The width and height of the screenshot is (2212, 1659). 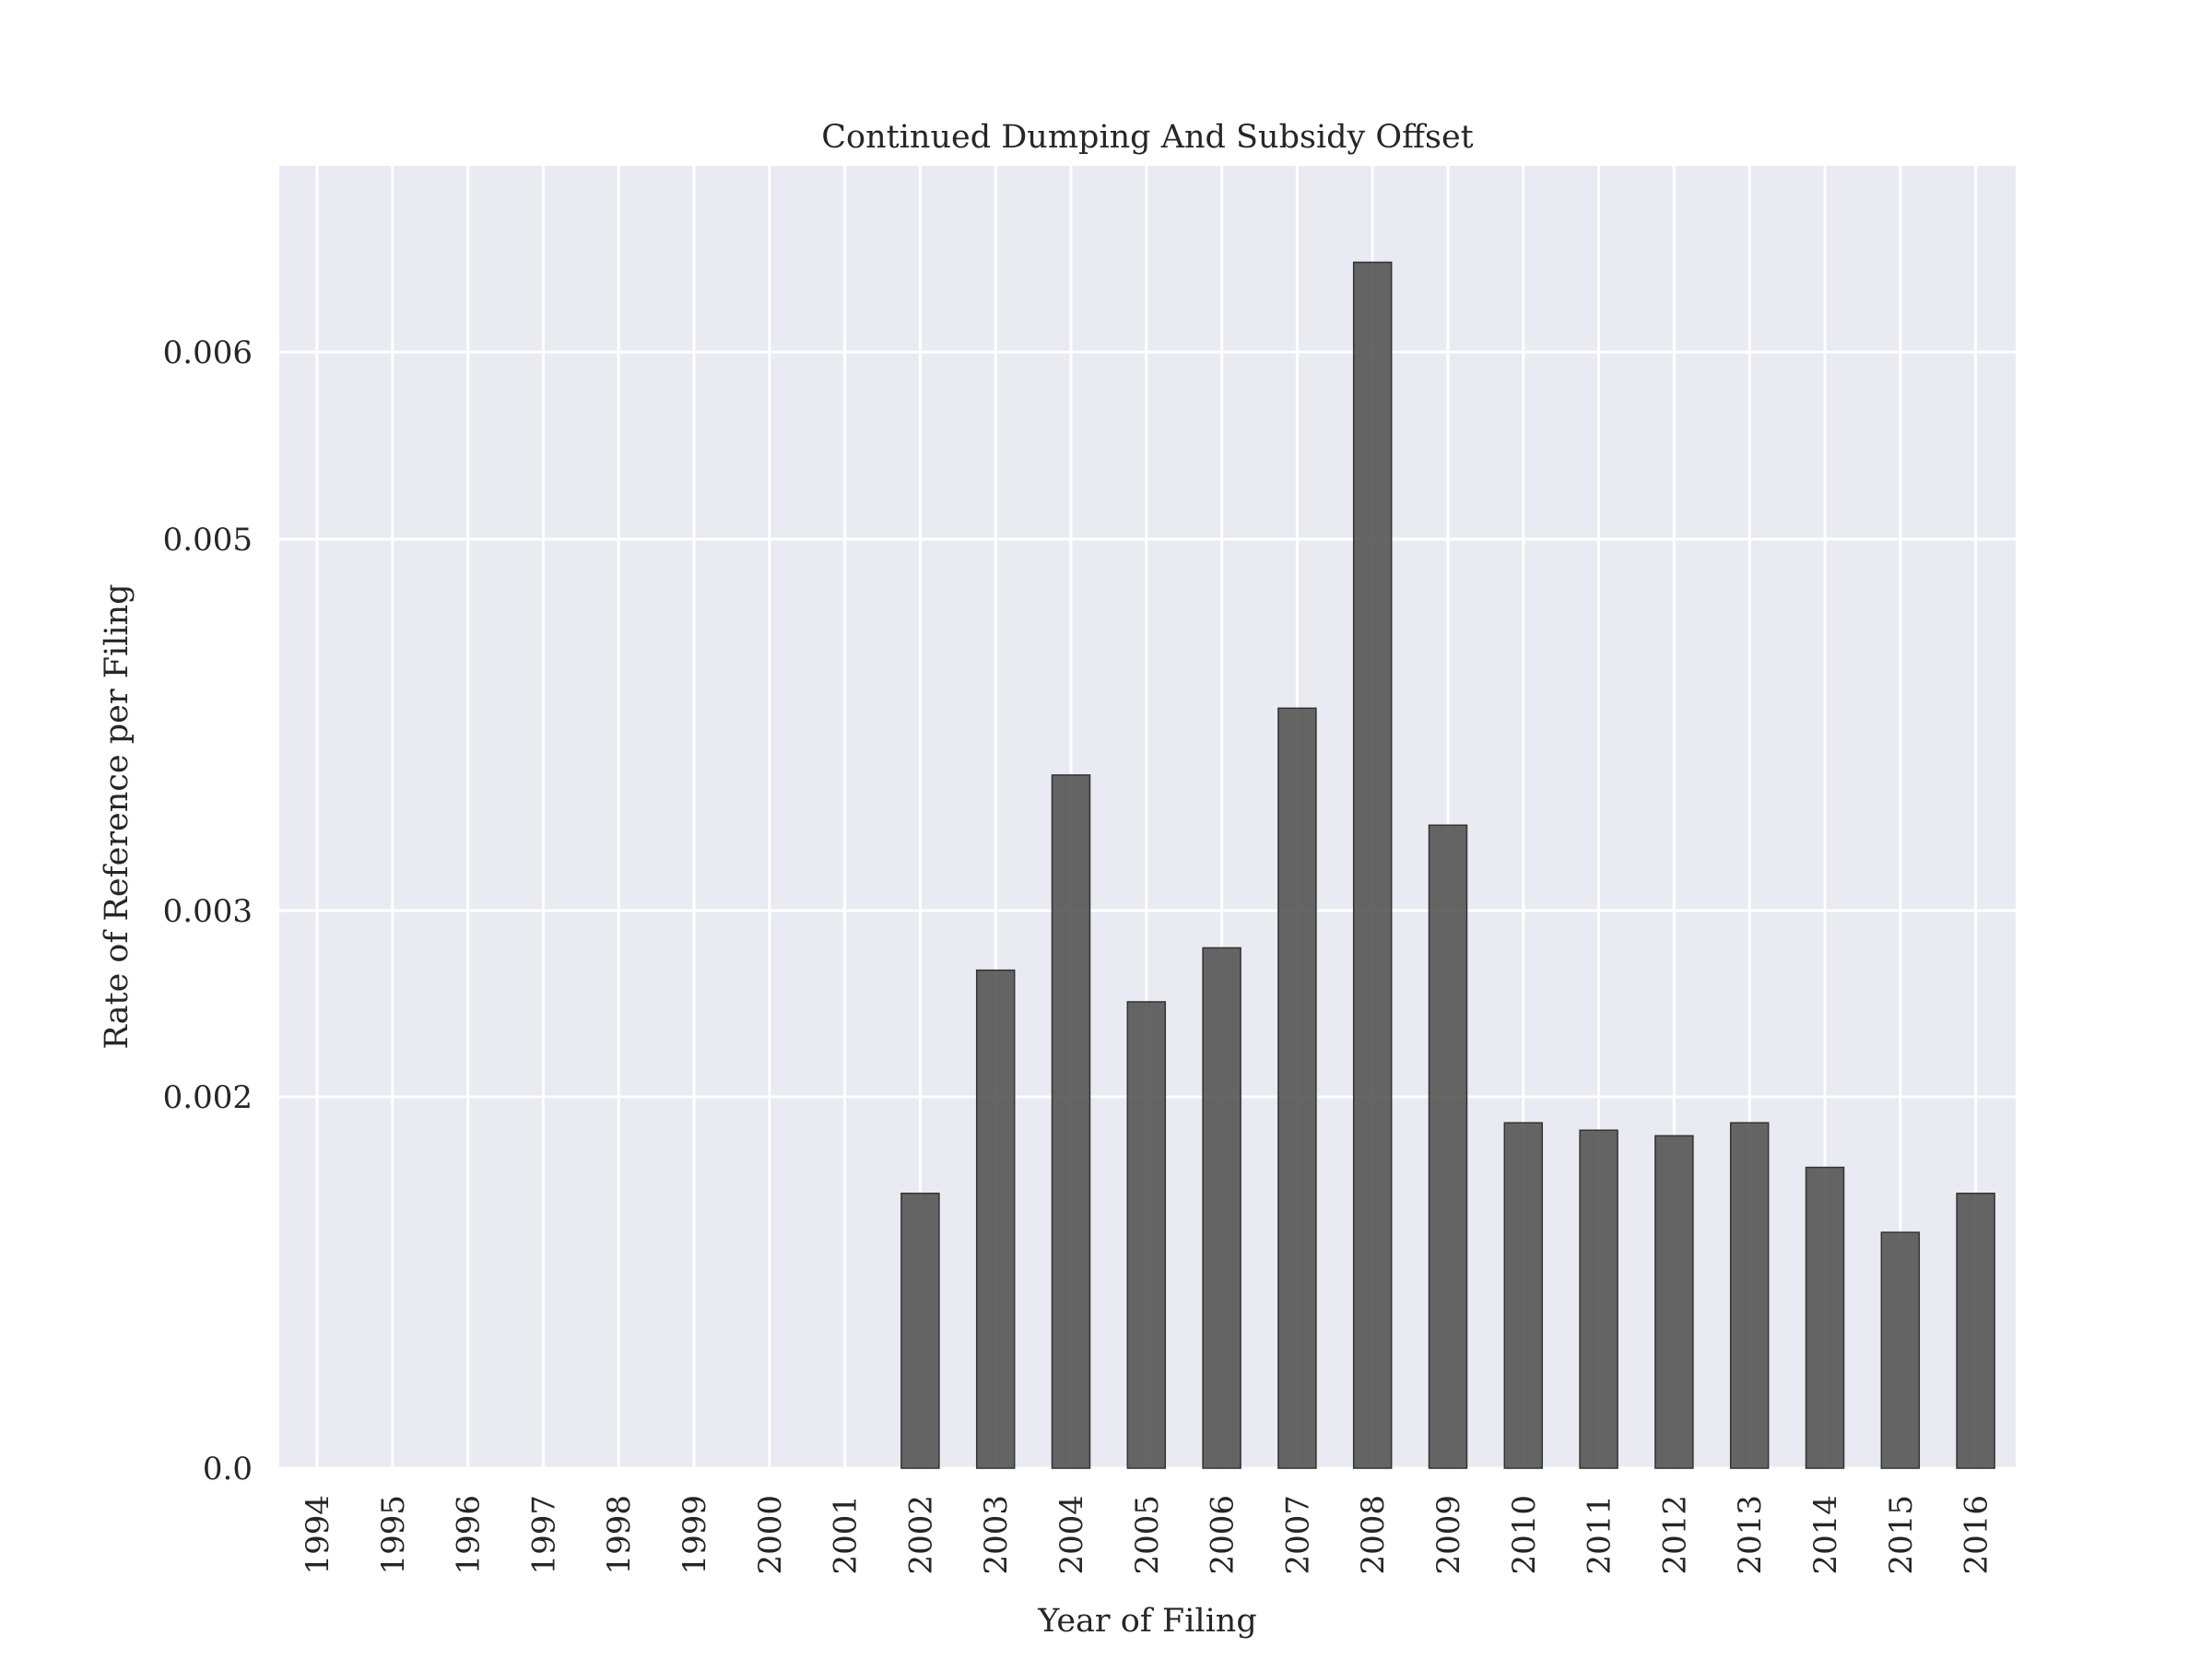 What do you see at coordinates (1147, 137) in the screenshot?
I see `chart-title: Continued Dumping And Subsidy Offset` at bounding box center [1147, 137].